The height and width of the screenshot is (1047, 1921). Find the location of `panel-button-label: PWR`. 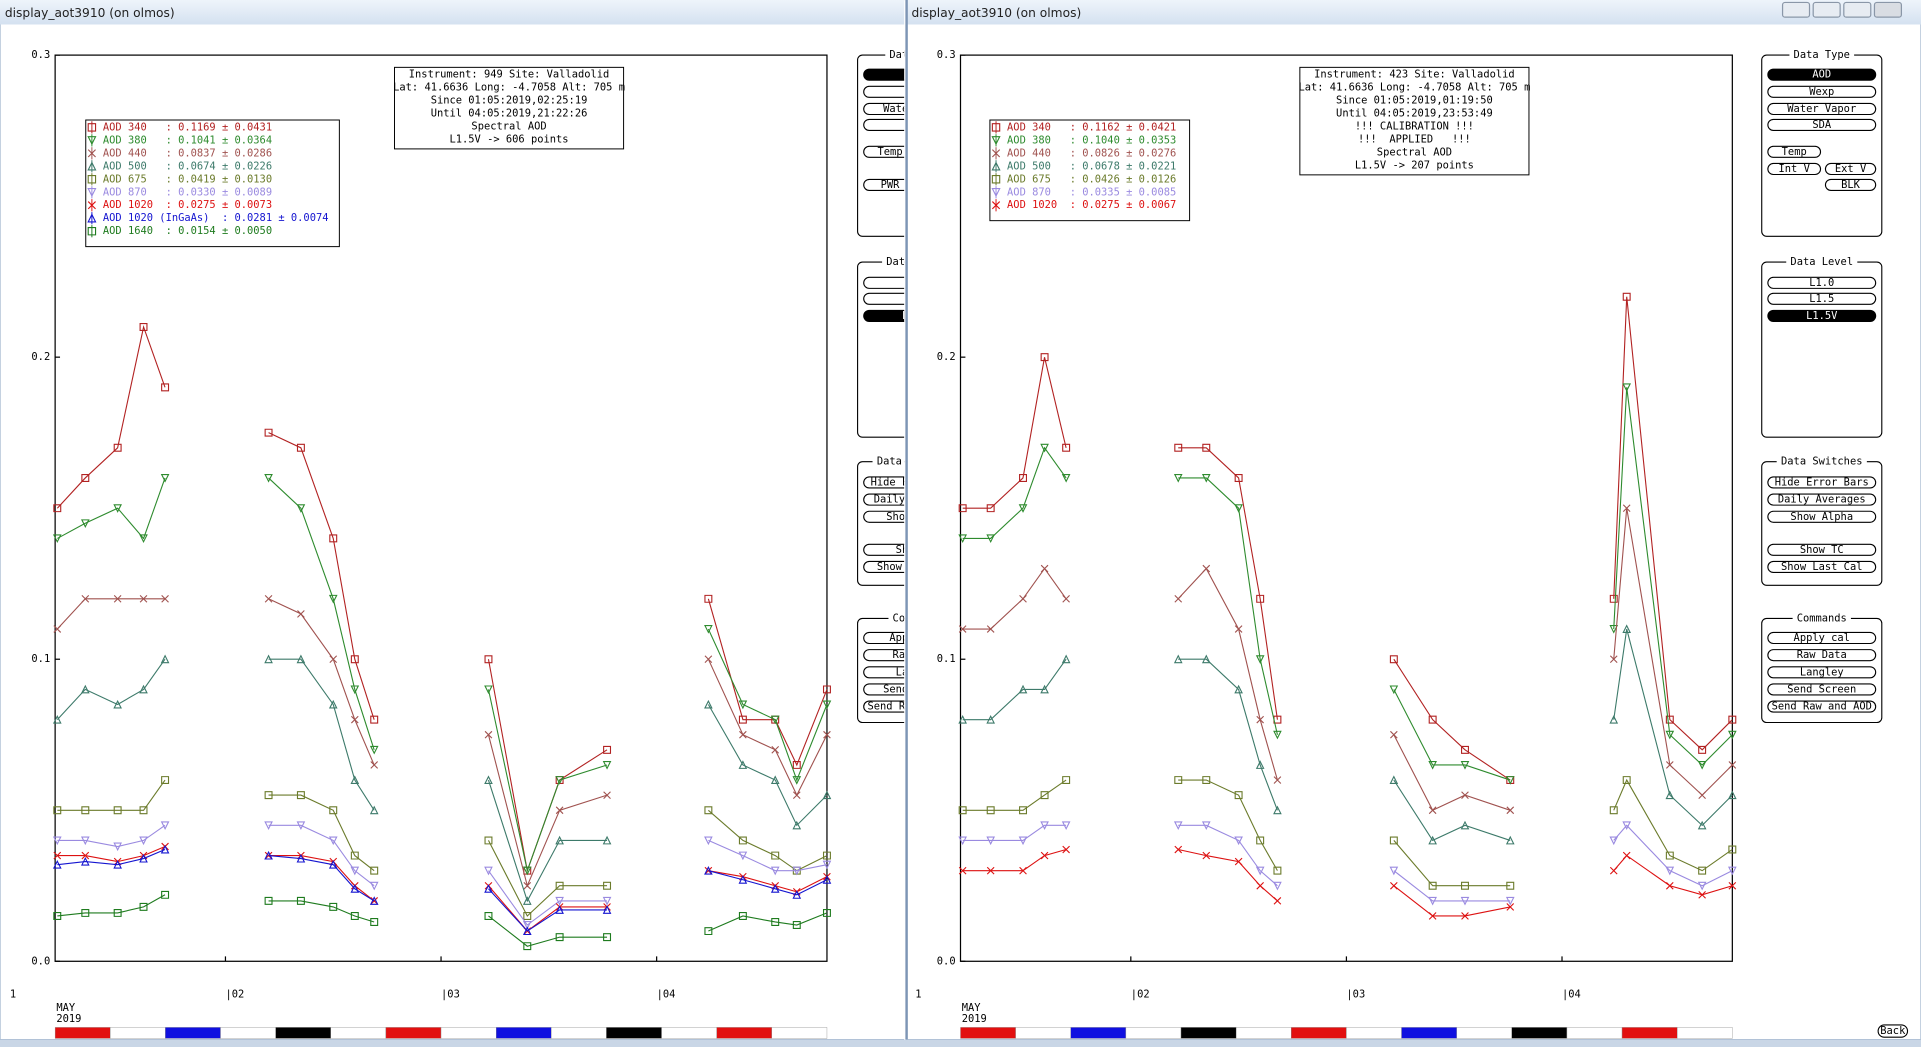

panel-button-label: PWR is located at coordinates (891, 185).